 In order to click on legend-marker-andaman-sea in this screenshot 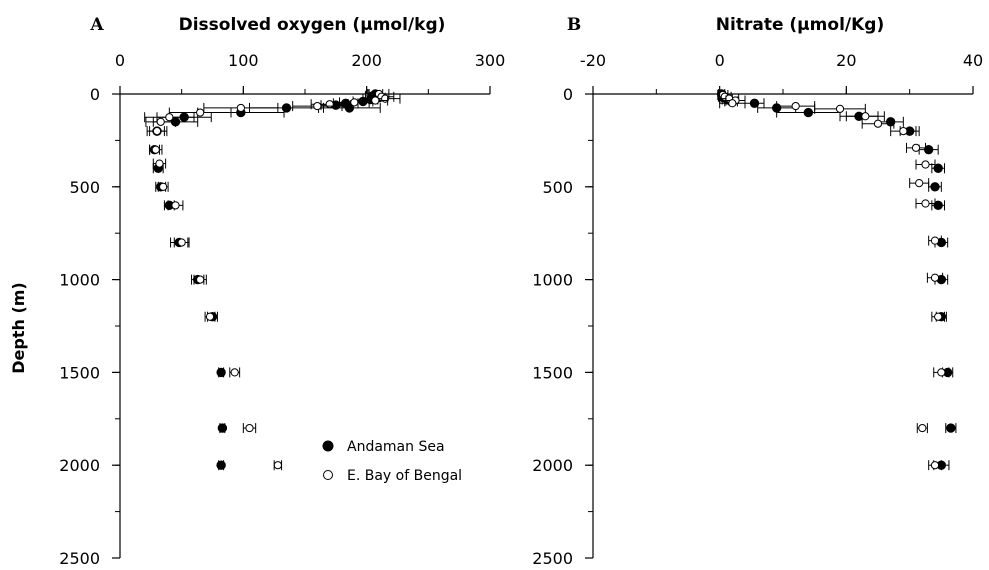, I will do `click(328, 446)`.